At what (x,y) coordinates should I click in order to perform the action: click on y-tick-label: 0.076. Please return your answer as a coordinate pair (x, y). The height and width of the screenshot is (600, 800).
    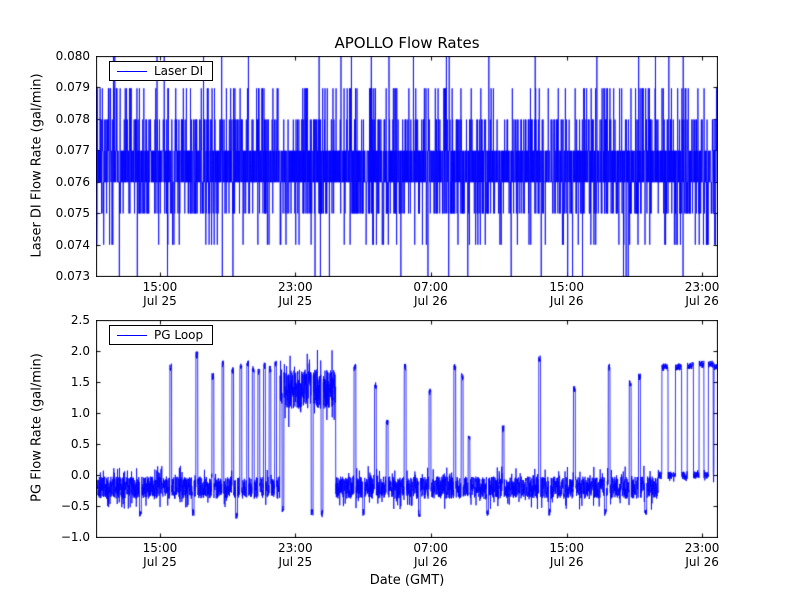
    Looking at the image, I should click on (72, 181).